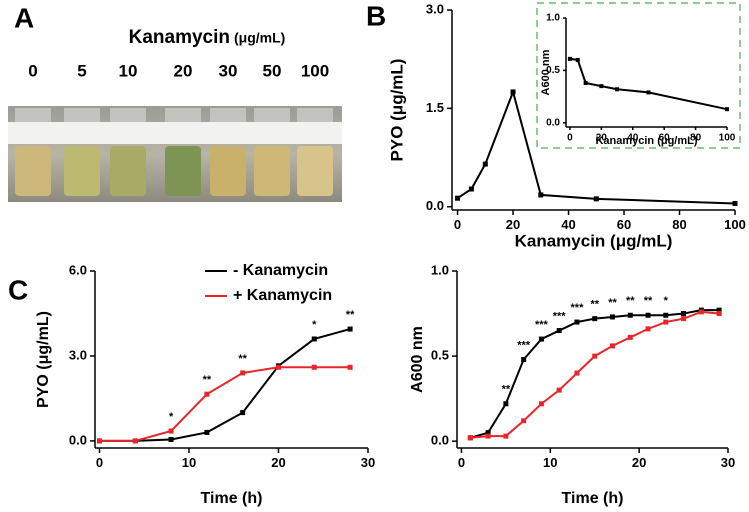 The height and width of the screenshot is (512, 749). I want to click on y-axis-label: A600 nm, so click(417, 359).